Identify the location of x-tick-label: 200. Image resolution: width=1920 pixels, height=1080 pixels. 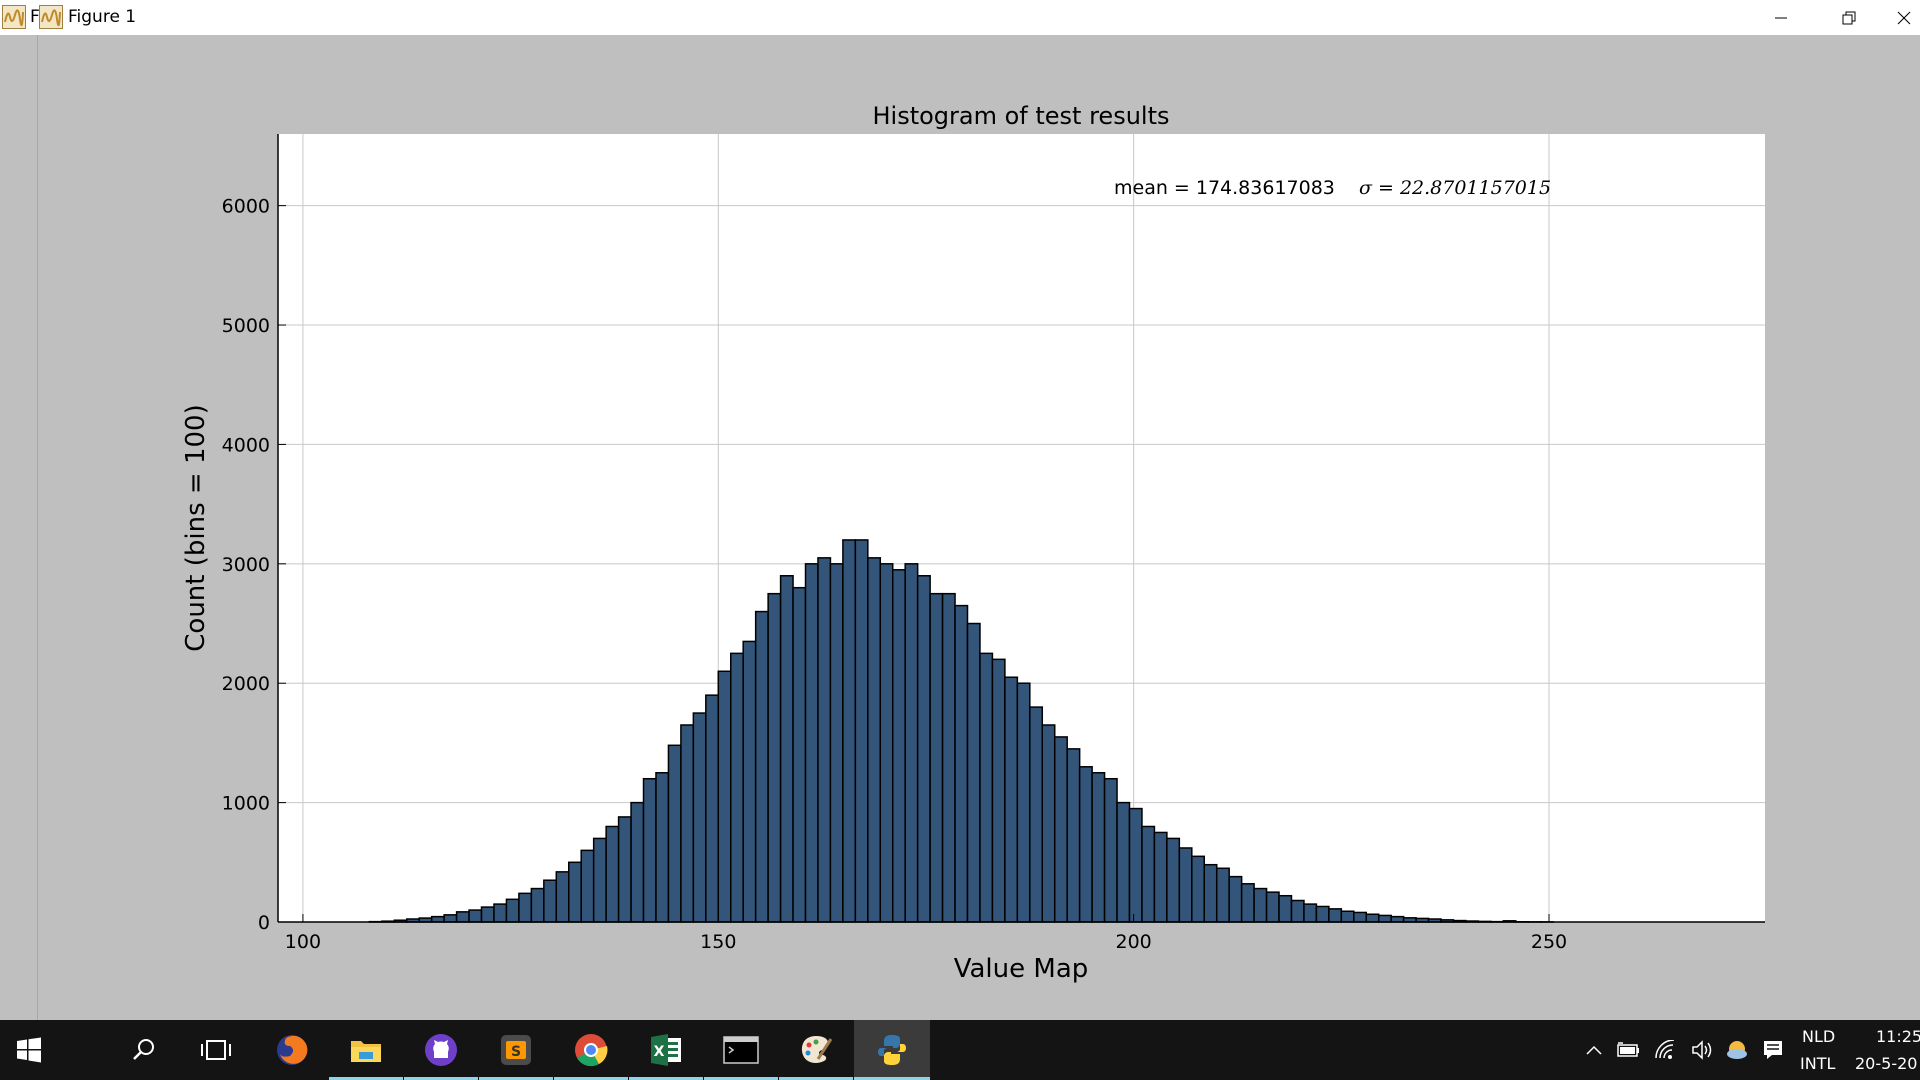
(1134, 942).